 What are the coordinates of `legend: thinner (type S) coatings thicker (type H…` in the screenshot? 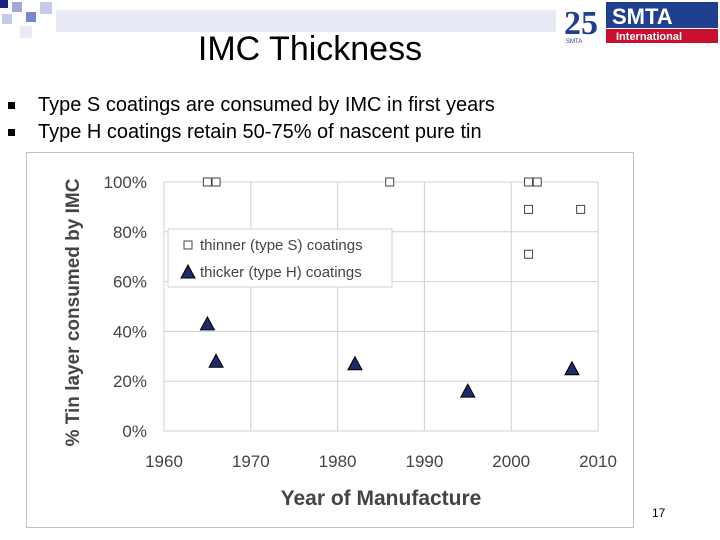 It's located at (280, 258).